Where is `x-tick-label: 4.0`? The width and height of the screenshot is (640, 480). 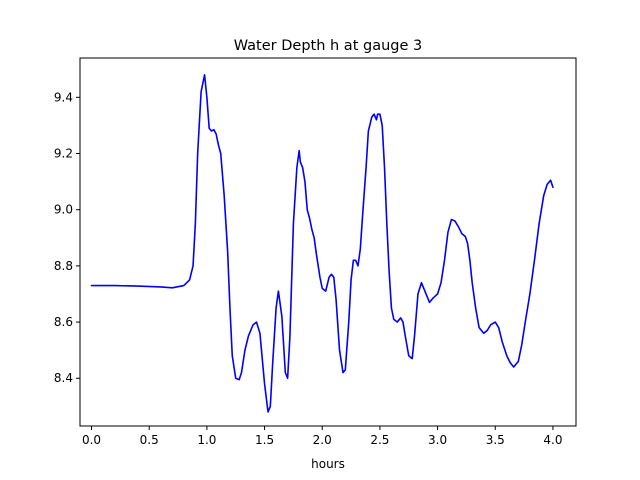 x-tick-label: 4.0 is located at coordinates (552, 440).